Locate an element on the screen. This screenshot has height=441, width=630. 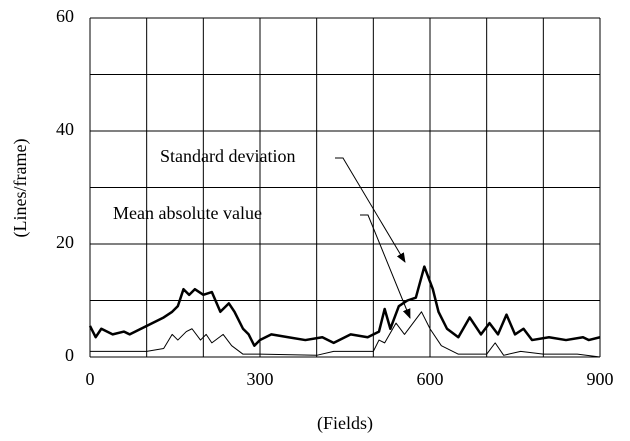
x-tick-label: 0 is located at coordinates (90, 379).